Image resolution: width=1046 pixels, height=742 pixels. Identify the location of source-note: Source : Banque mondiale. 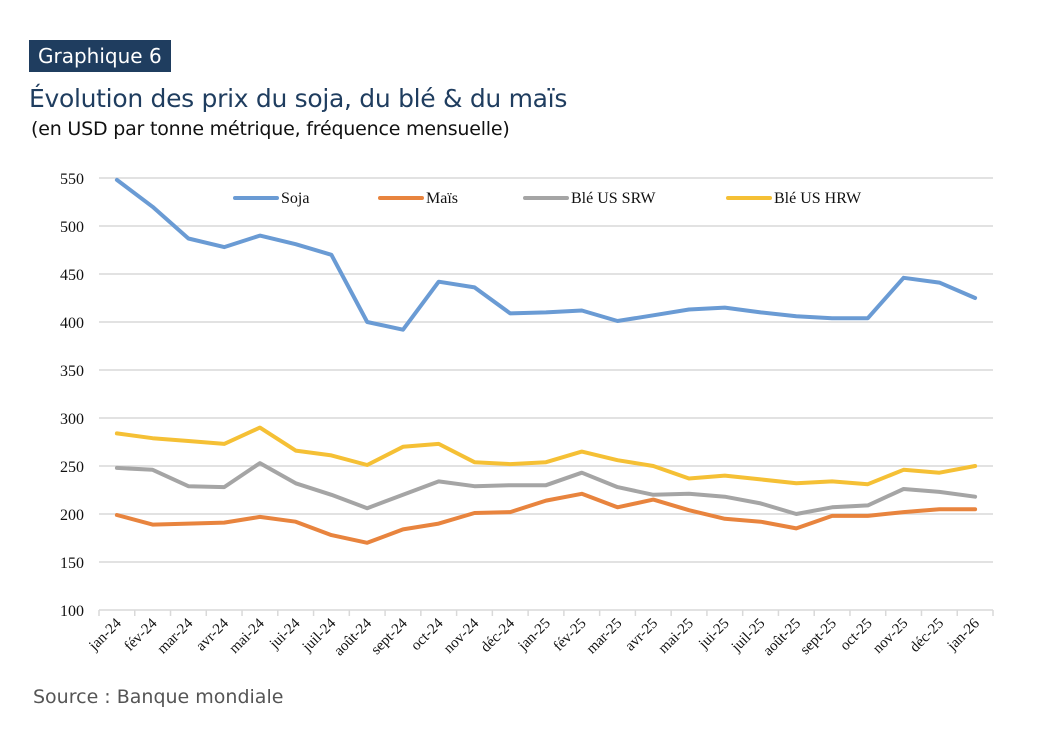
(158, 697).